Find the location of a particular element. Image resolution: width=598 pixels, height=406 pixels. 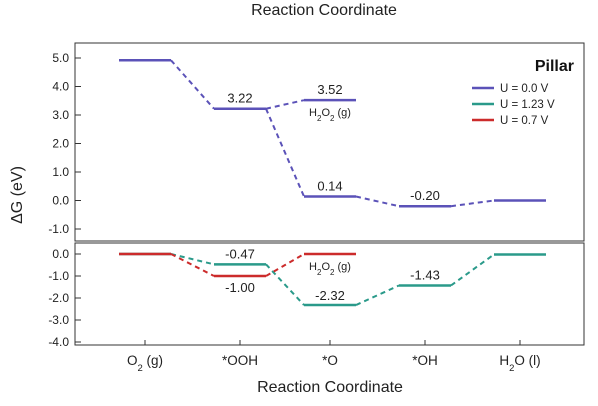

lower-value-label: -0.47 is located at coordinates (240, 253).